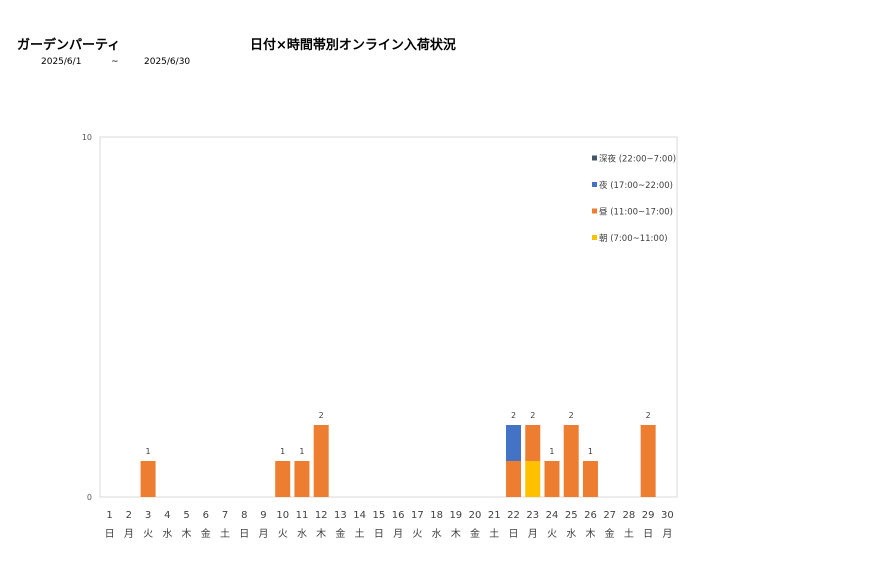 This screenshot has width=877, height=578. I want to click on page-title: 日付×時間帯別オンライン入荷状況, so click(353, 45).